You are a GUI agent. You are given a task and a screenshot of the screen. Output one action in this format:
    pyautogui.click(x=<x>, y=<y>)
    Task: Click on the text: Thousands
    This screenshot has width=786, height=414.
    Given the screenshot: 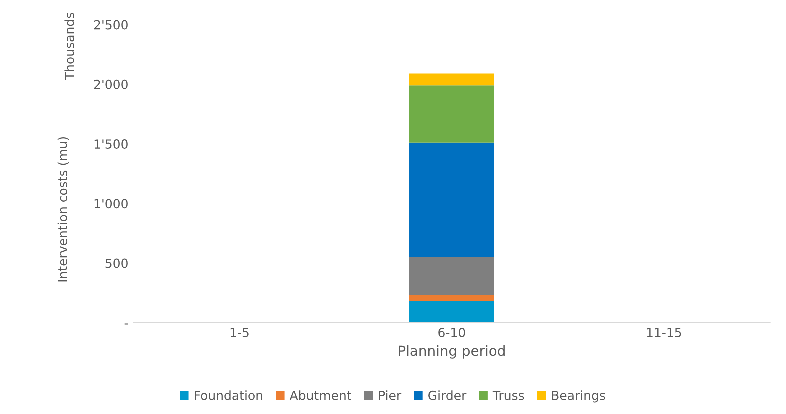 What is the action you would take?
    pyautogui.click(x=69, y=46)
    